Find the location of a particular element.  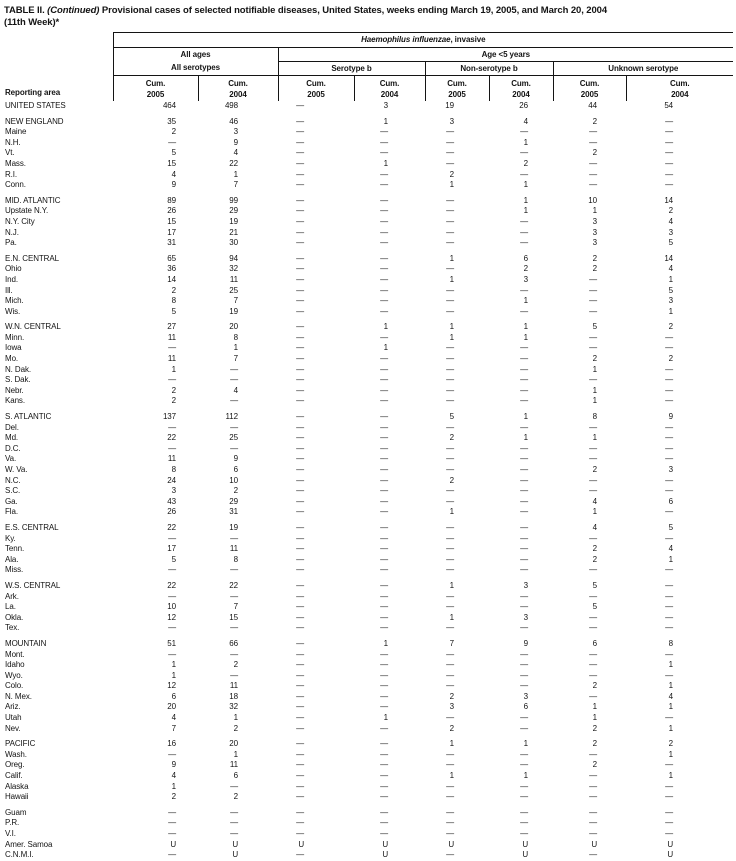

reporting-area-cell: Vt. is located at coordinates (10, 153).